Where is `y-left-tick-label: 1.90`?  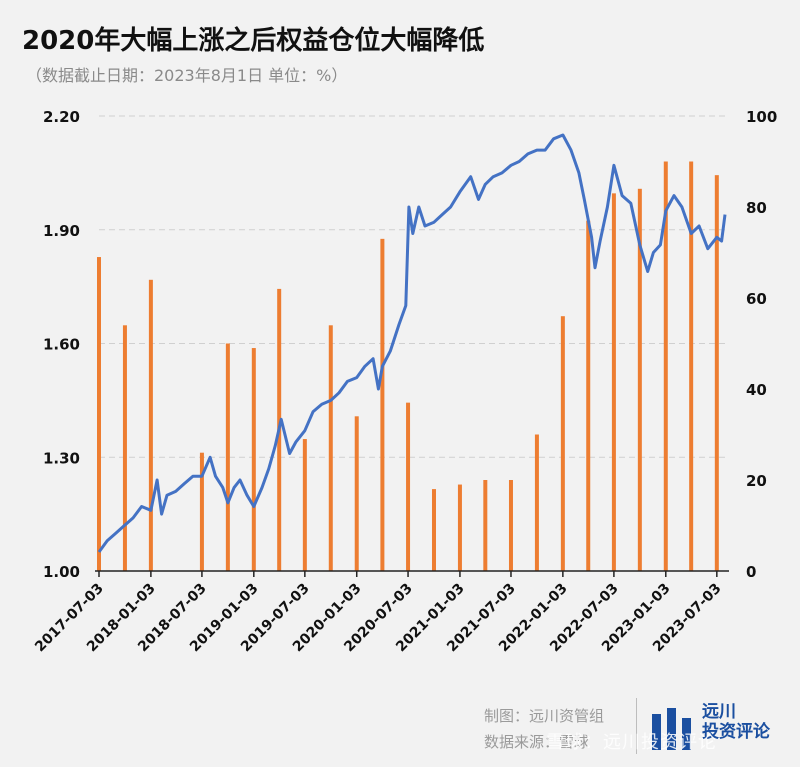
y-left-tick-label: 1.90 is located at coordinates (61, 231).